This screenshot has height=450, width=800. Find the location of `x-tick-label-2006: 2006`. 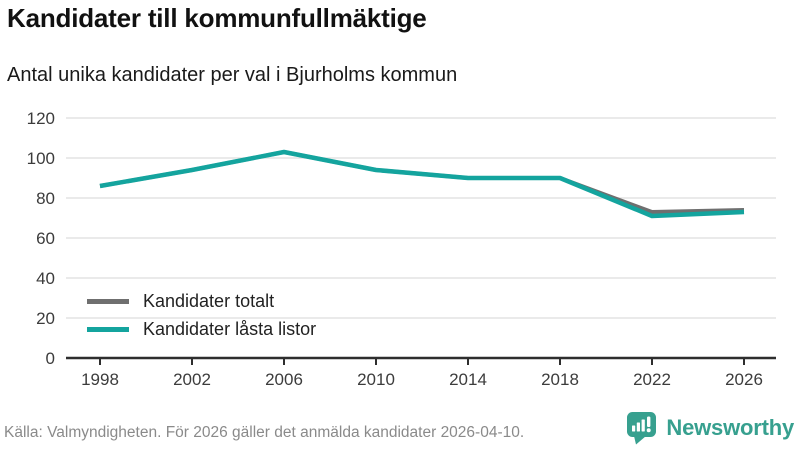

x-tick-label-2006: 2006 is located at coordinates (284, 379).